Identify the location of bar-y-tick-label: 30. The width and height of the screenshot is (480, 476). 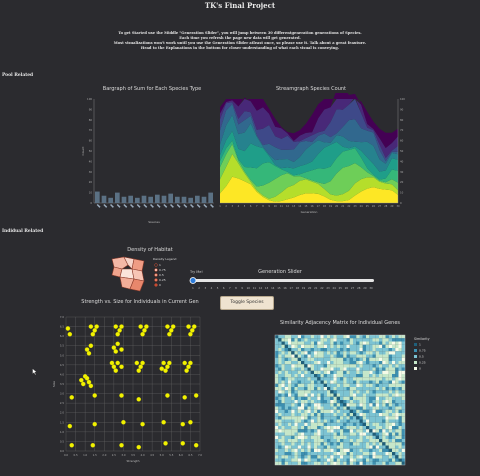
(91, 172).